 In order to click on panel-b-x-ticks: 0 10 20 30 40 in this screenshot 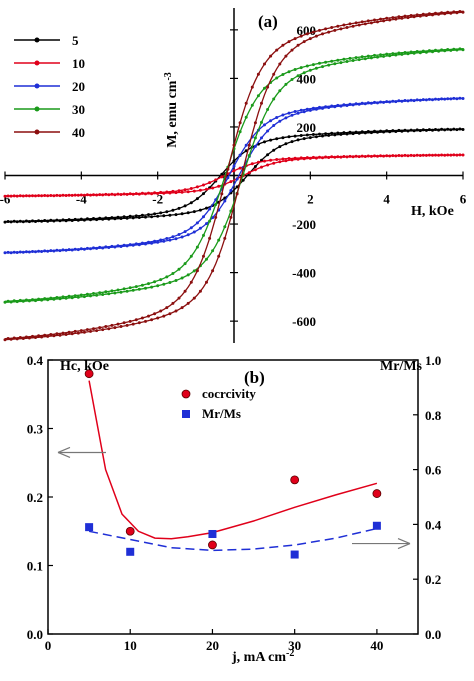, I will do `click(214, 641)`.